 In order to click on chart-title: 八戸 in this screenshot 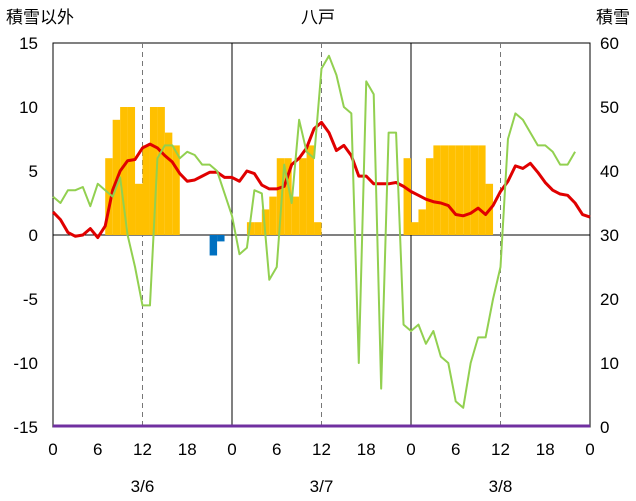, I will do `click(318, 18)`.